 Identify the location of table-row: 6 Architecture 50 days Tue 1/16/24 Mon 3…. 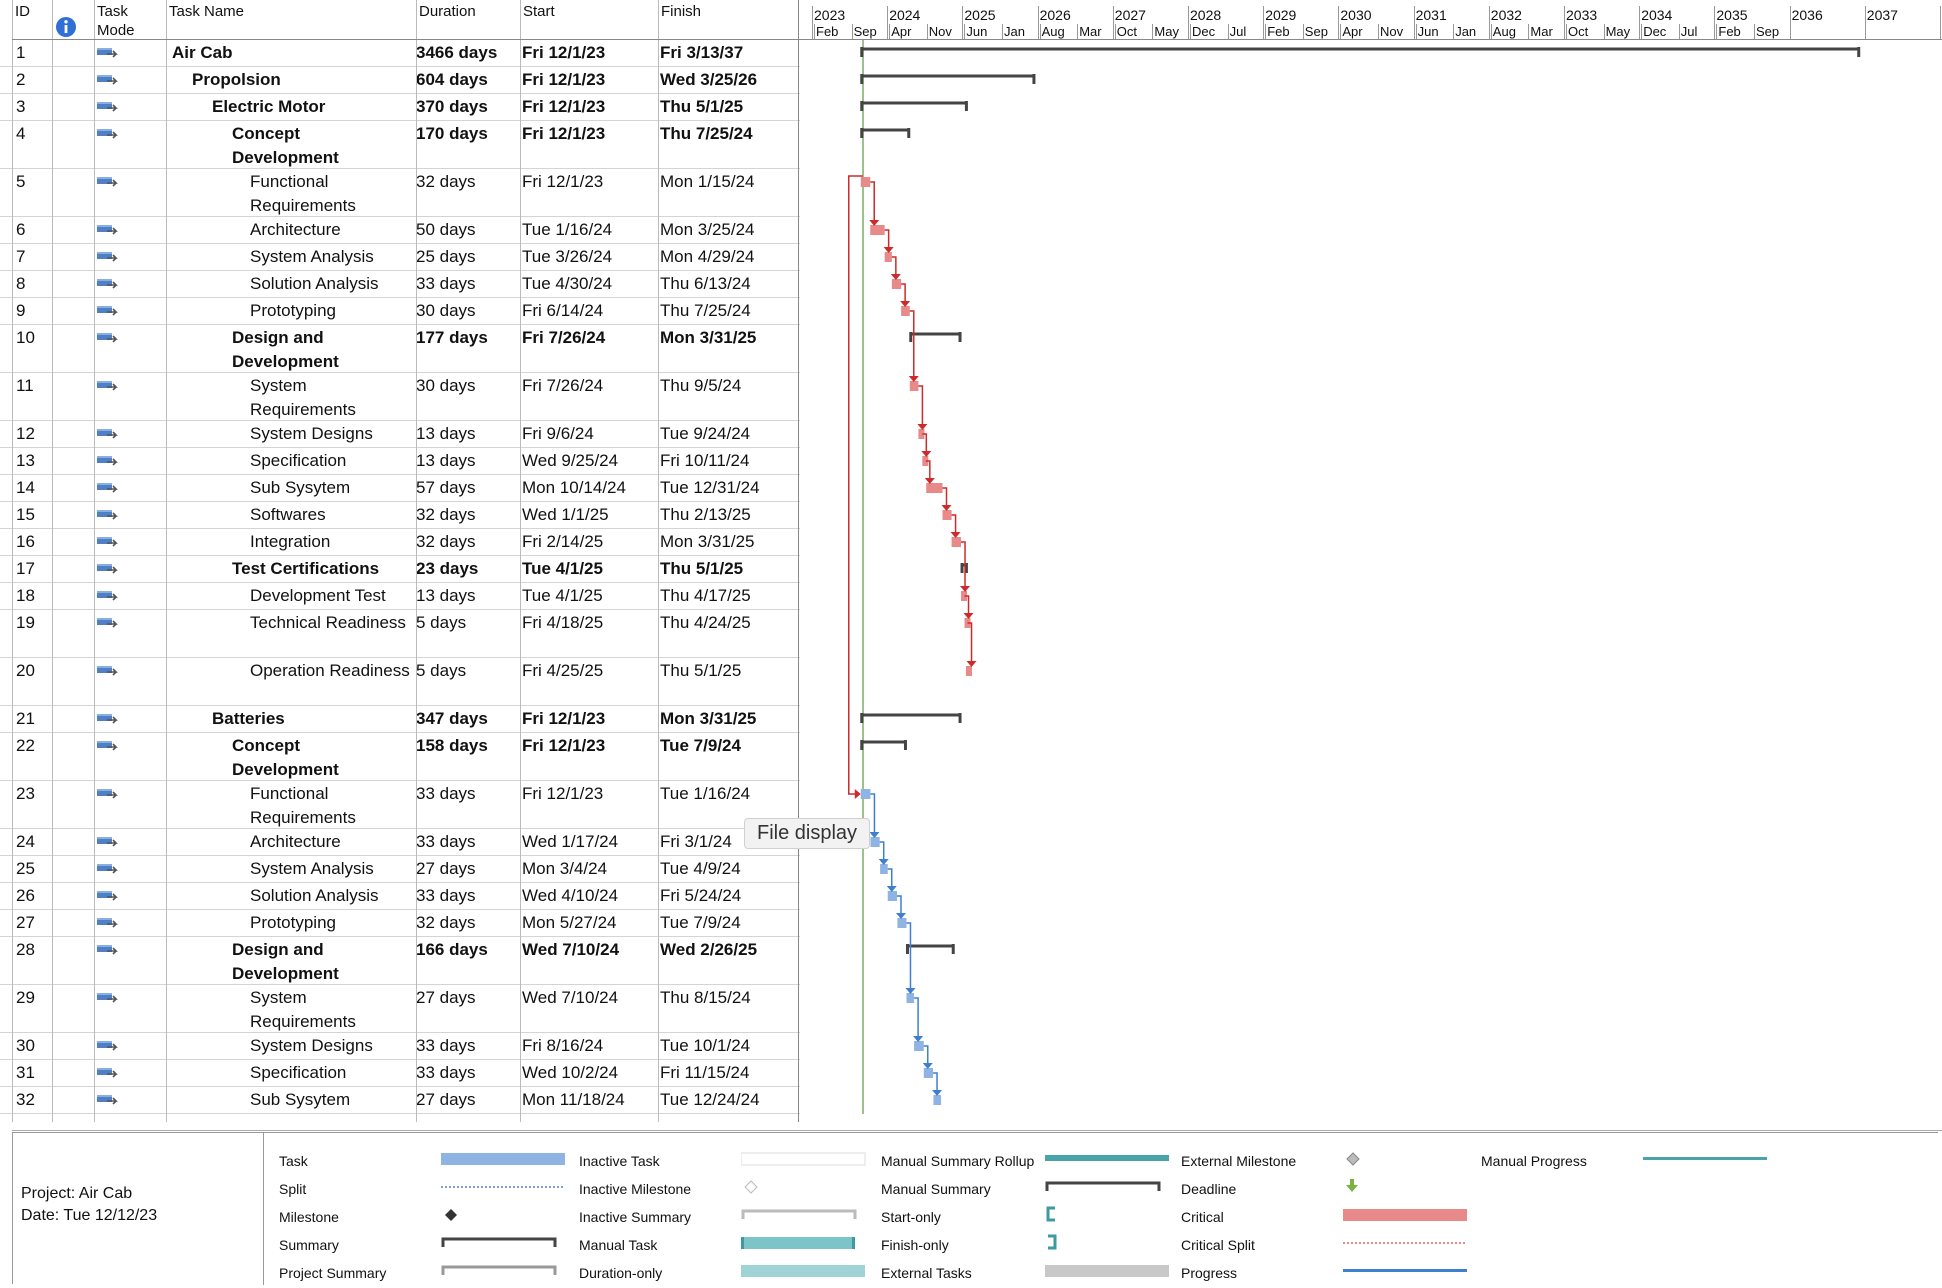
(400, 230).